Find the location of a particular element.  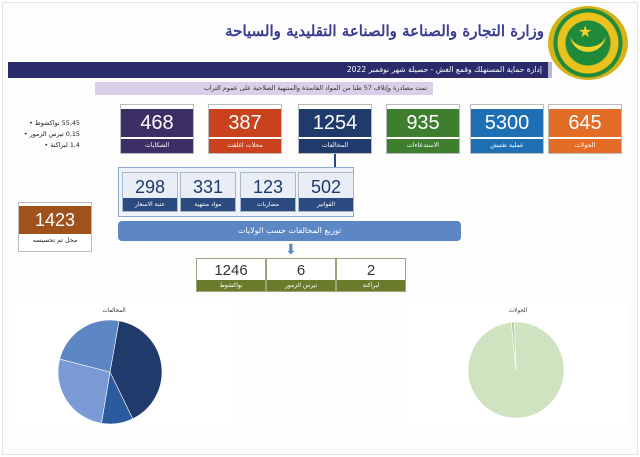

ministry-seal-logo: ★ is located at coordinates (588, 43).